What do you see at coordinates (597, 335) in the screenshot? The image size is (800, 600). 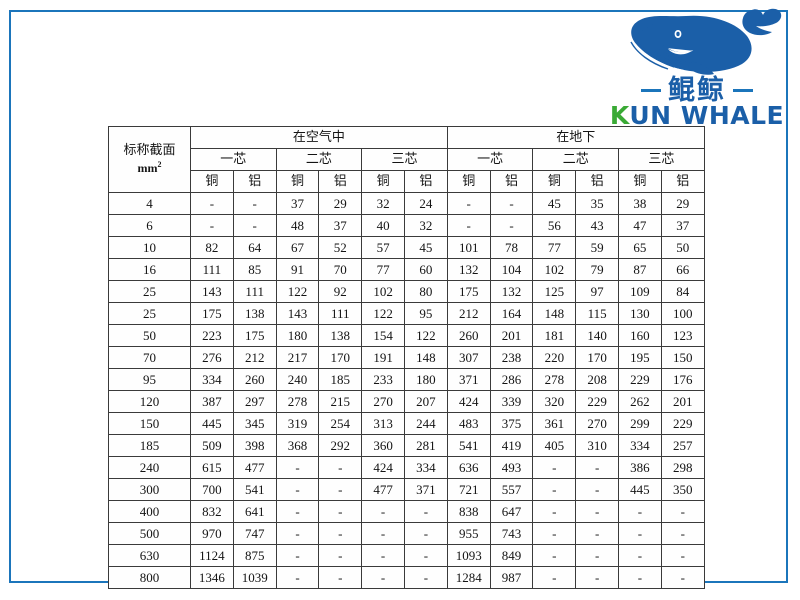 I see `cell-ampacity: 140` at bounding box center [597, 335].